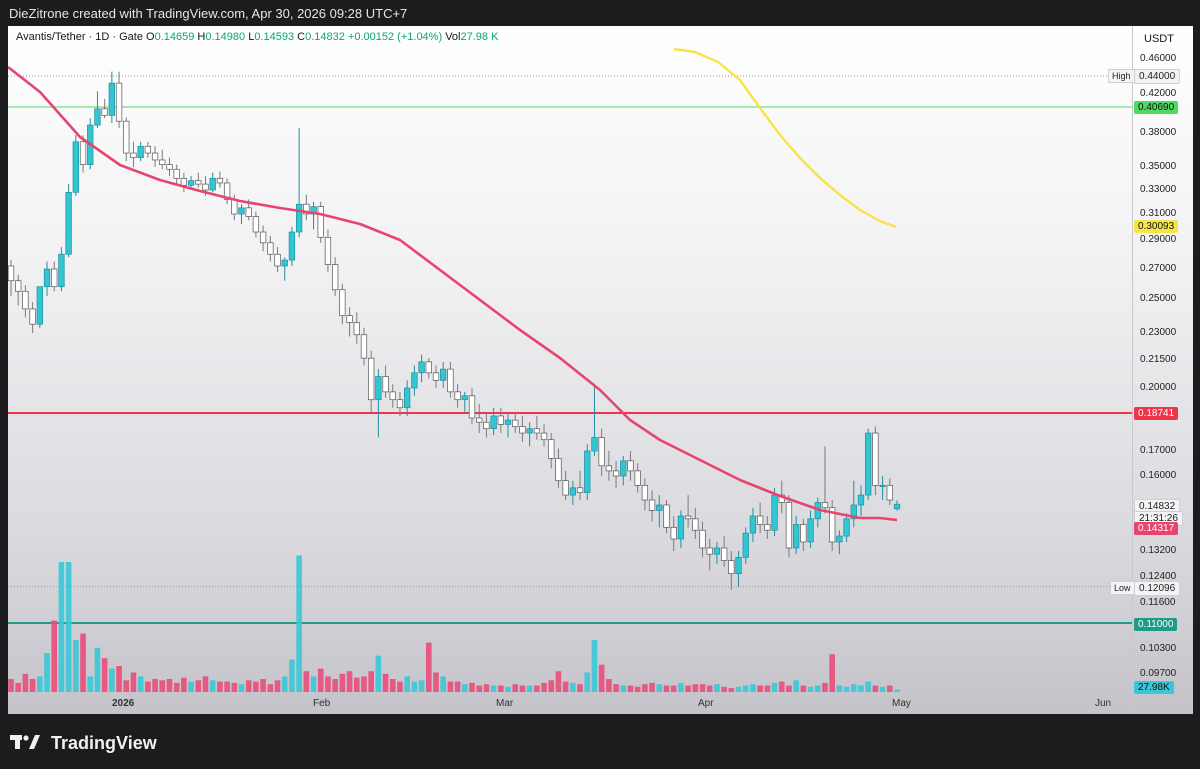 The width and height of the screenshot is (1200, 769). Describe the element at coordinates (395, 37) in the screenshot. I see `legend-change: +0.00152 (+1.04%)` at that location.